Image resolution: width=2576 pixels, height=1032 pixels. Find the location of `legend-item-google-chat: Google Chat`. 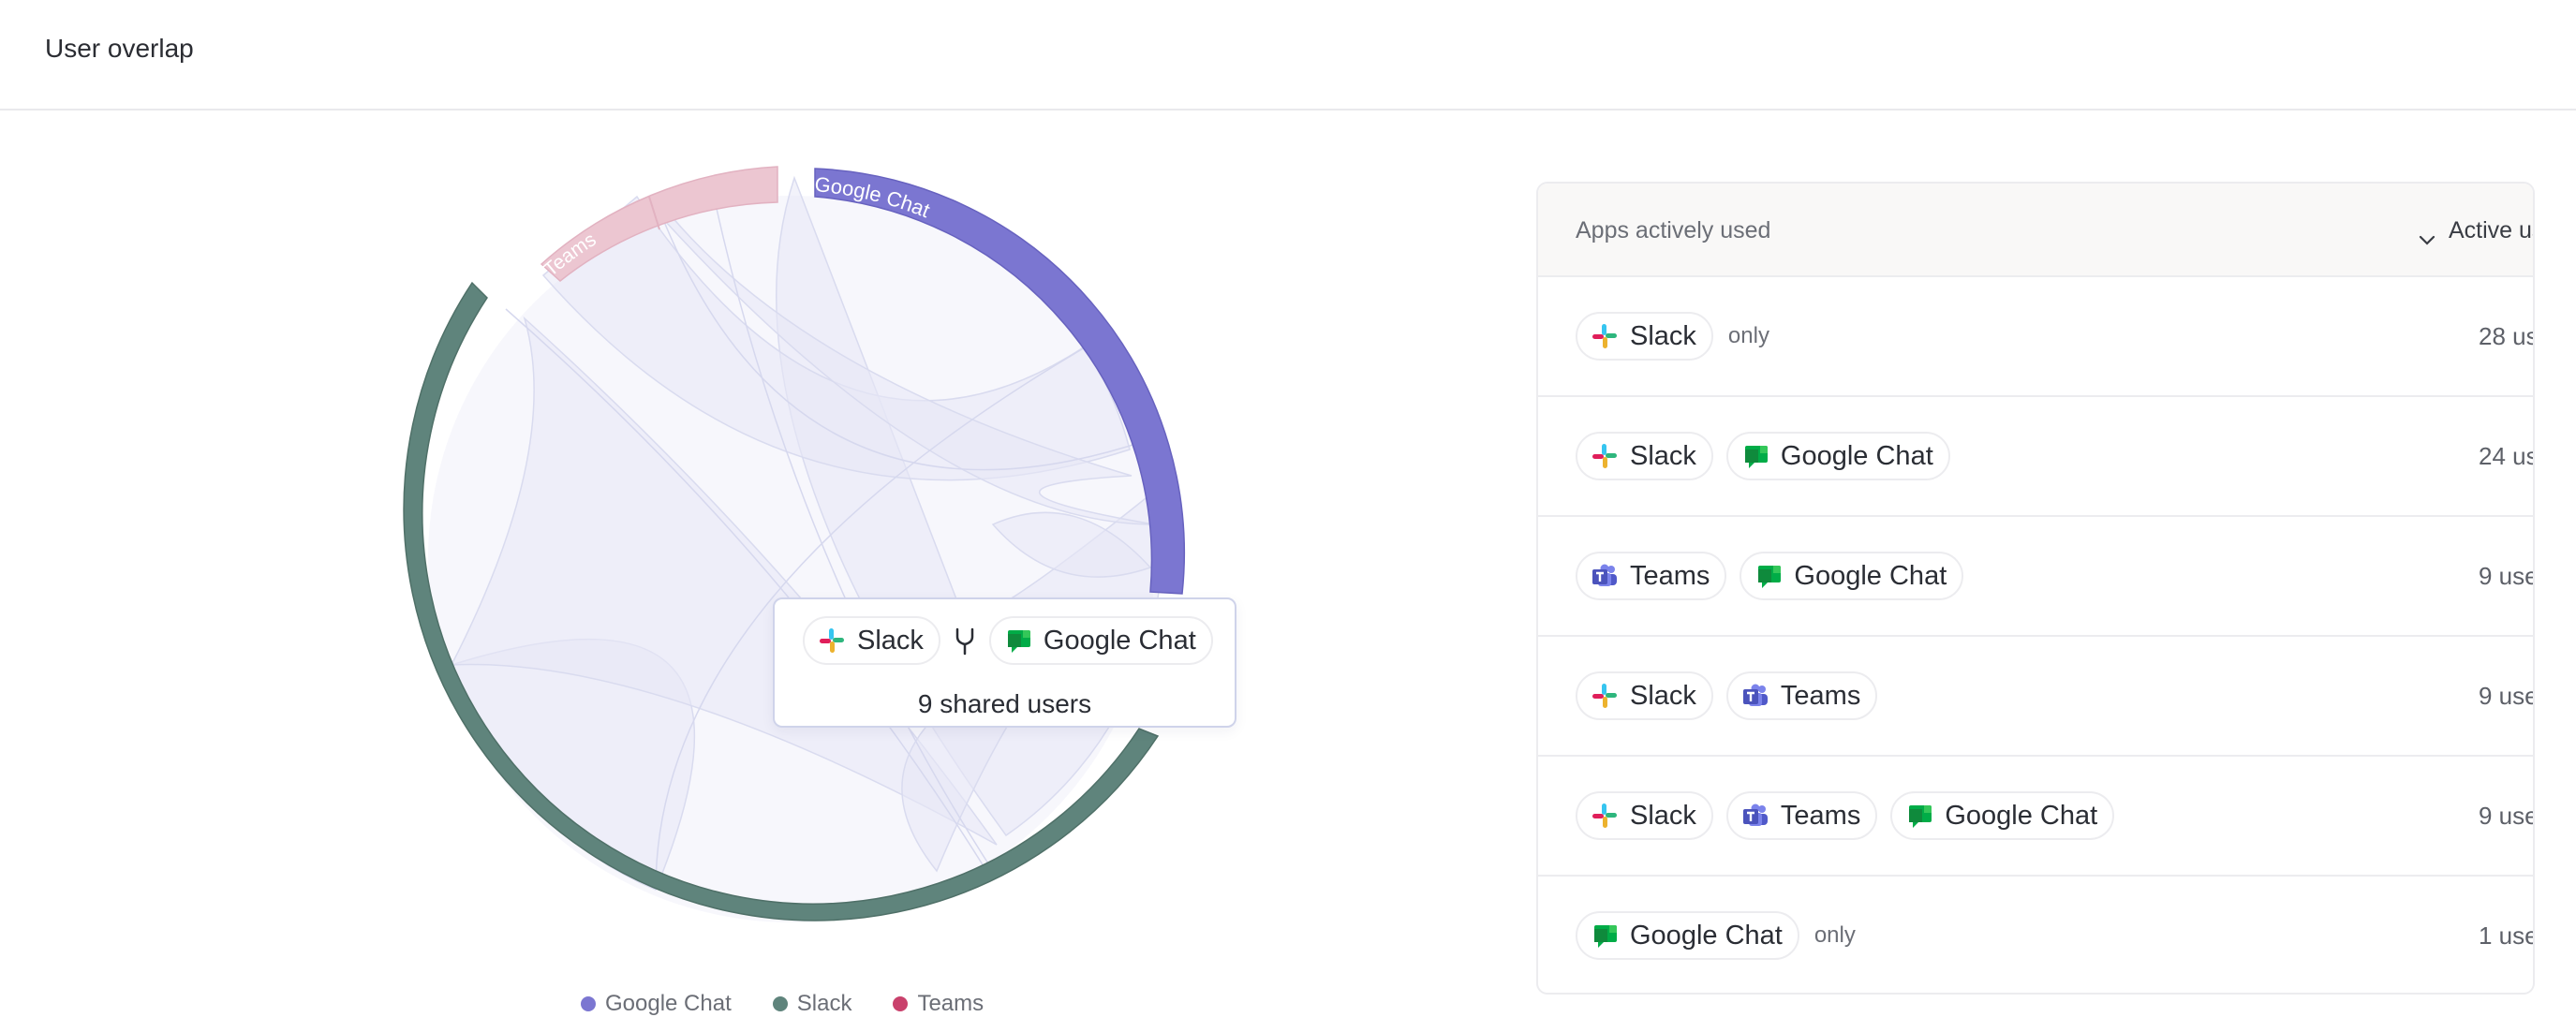

legend-item-google-chat: Google Chat is located at coordinates (656, 1004).